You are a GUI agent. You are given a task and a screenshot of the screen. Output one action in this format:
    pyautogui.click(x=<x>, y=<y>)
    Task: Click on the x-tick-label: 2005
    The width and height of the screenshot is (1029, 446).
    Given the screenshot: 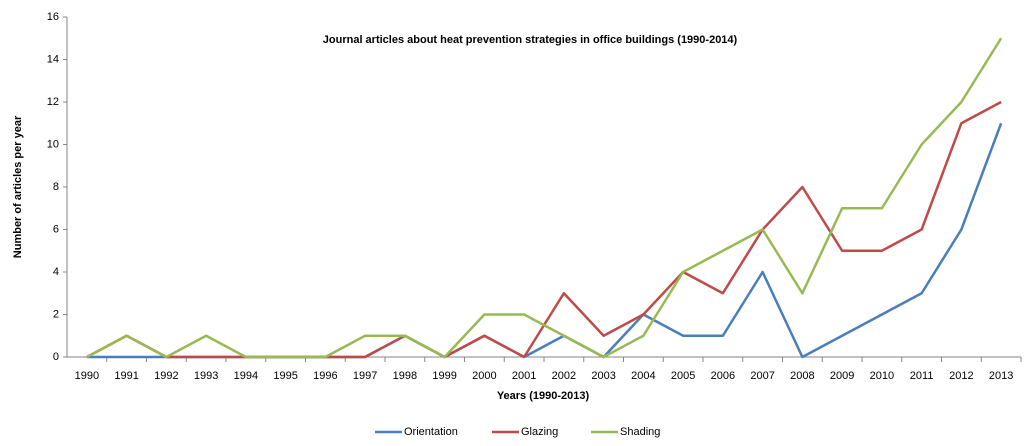 What is the action you would take?
    pyautogui.click(x=683, y=376)
    